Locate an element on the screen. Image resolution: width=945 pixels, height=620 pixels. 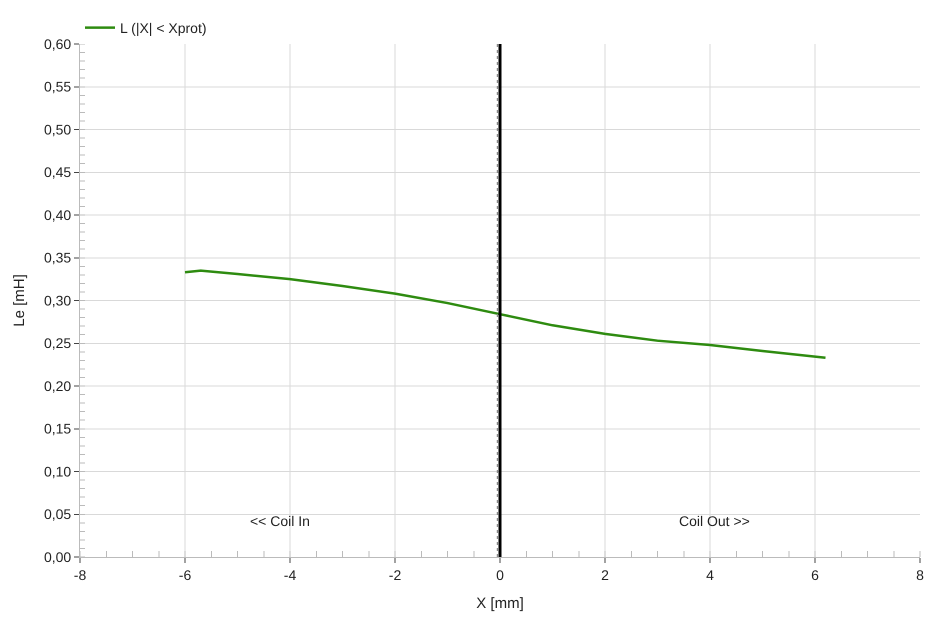
y-tick-label: 0,40 is located at coordinates (58, 214).